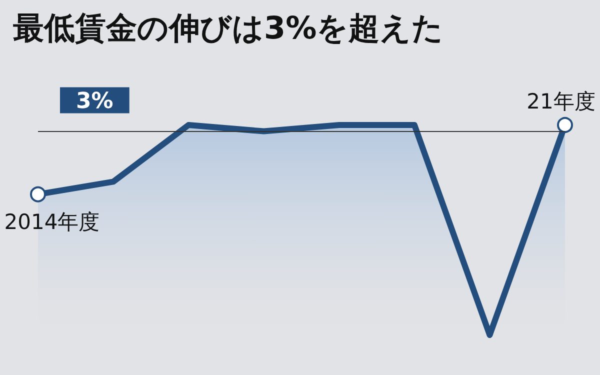 The image size is (600, 375). What do you see at coordinates (561, 102) in the screenshot?
I see `x-tick-label: 21年度` at bounding box center [561, 102].